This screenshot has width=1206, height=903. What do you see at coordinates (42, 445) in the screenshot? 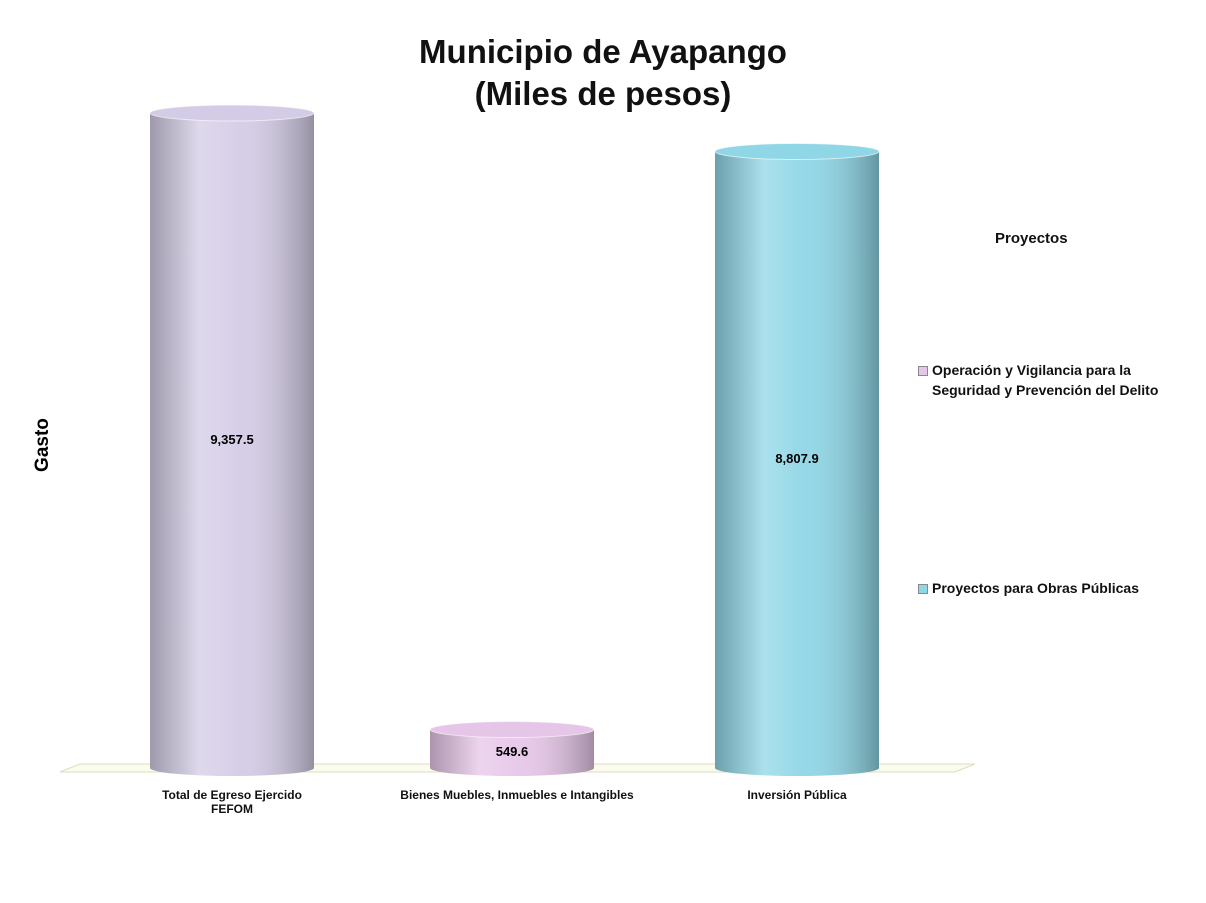
I see `y-axis-label: Gasto` at bounding box center [42, 445].